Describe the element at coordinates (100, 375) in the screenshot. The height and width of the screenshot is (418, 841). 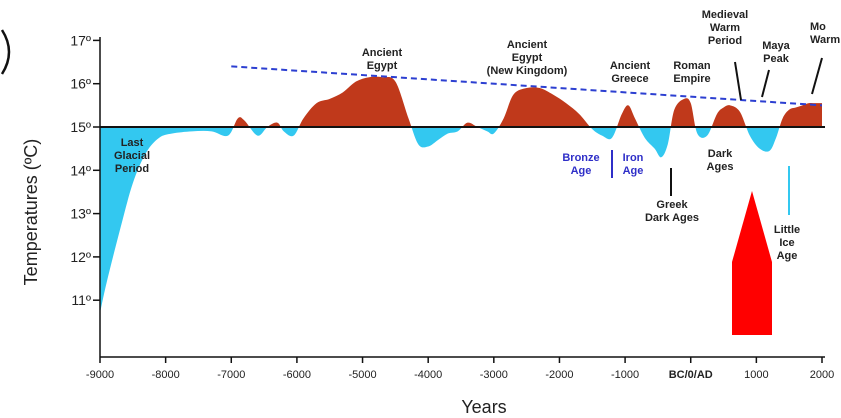
I see `x-tick-label: -9000` at that location.